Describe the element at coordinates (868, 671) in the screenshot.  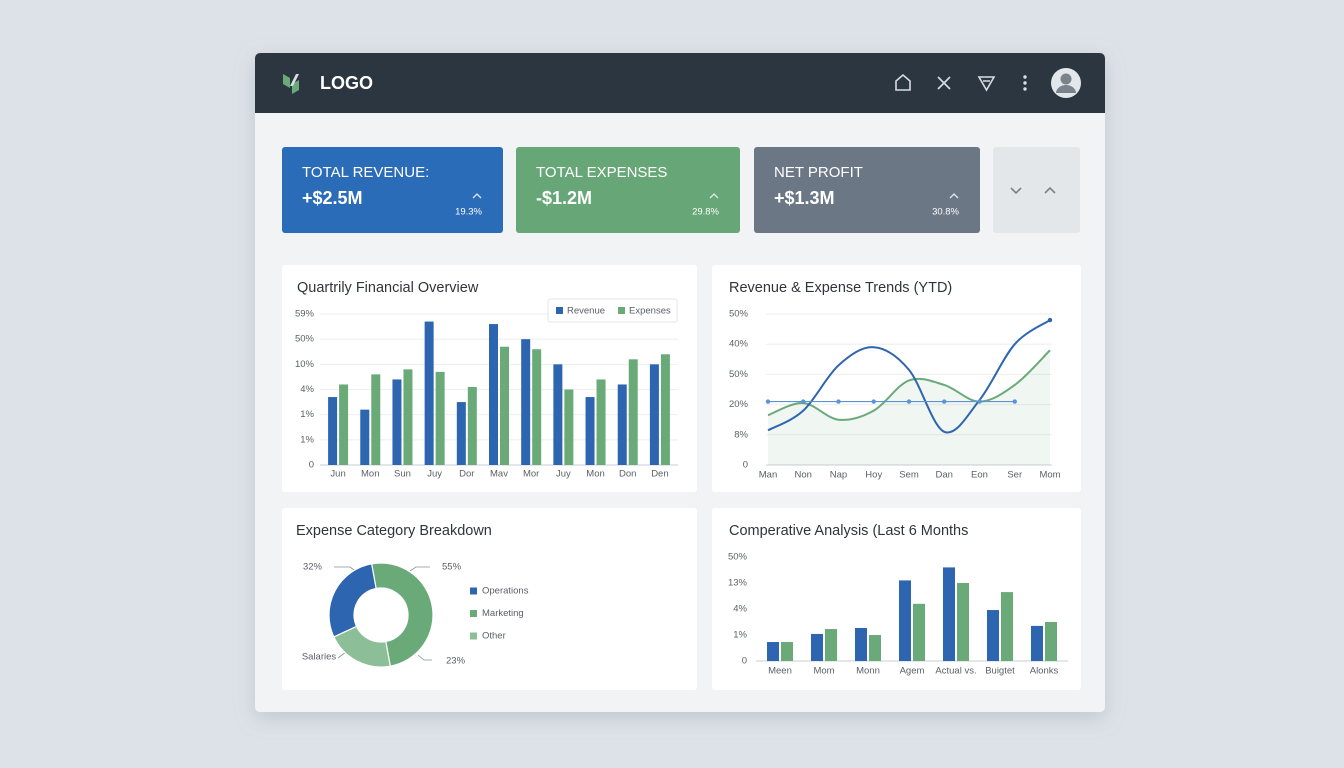
I see `x-tick-label: Monn` at that location.